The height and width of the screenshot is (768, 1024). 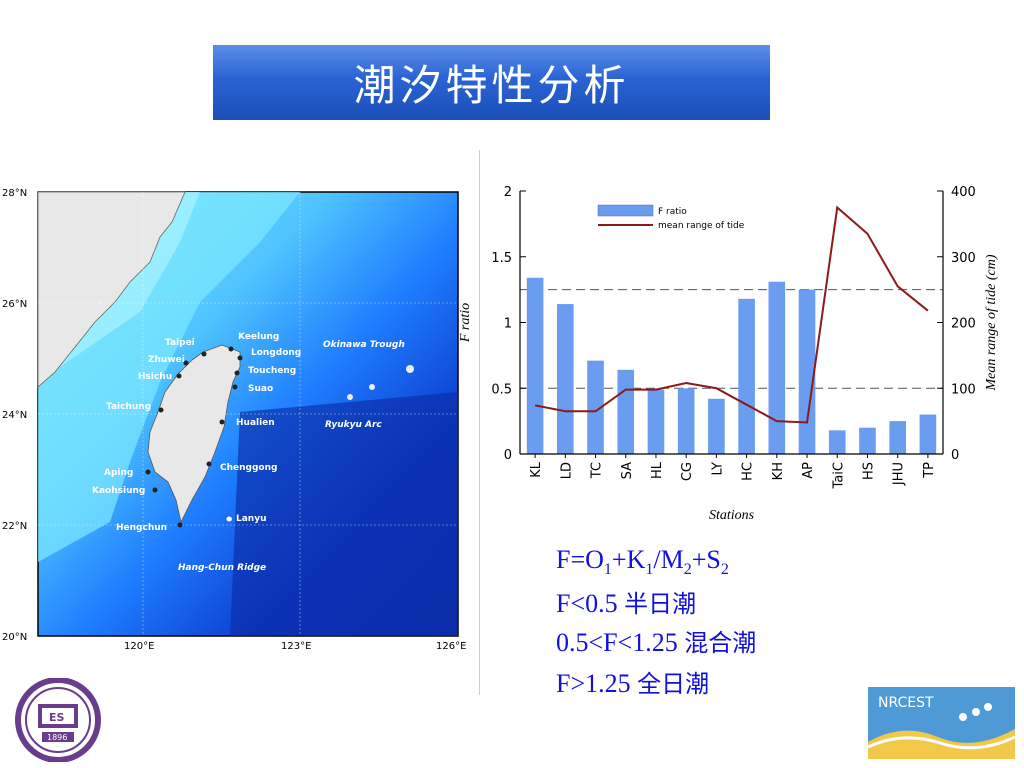 I want to click on bar-KL, so click(x=535, y=365).